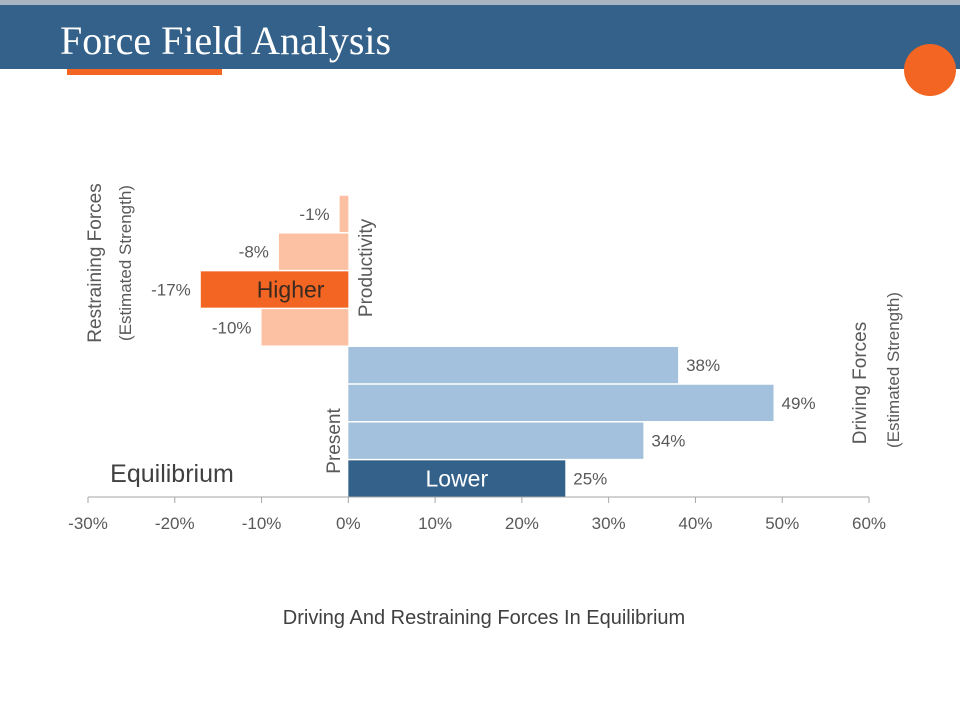 Image resolution: width=960 pixels, height=720 pixels. Describe the element at coordinates (869, 523) in the screenshot. I see `x-tick-label: 60%` at that location.